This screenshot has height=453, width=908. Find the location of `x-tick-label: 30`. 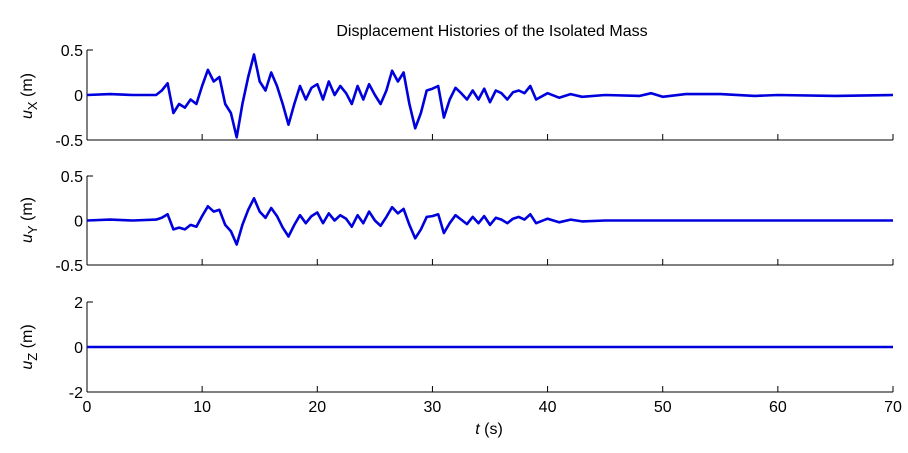

x-tick-label: 30 is located at coordinates (433, 407).